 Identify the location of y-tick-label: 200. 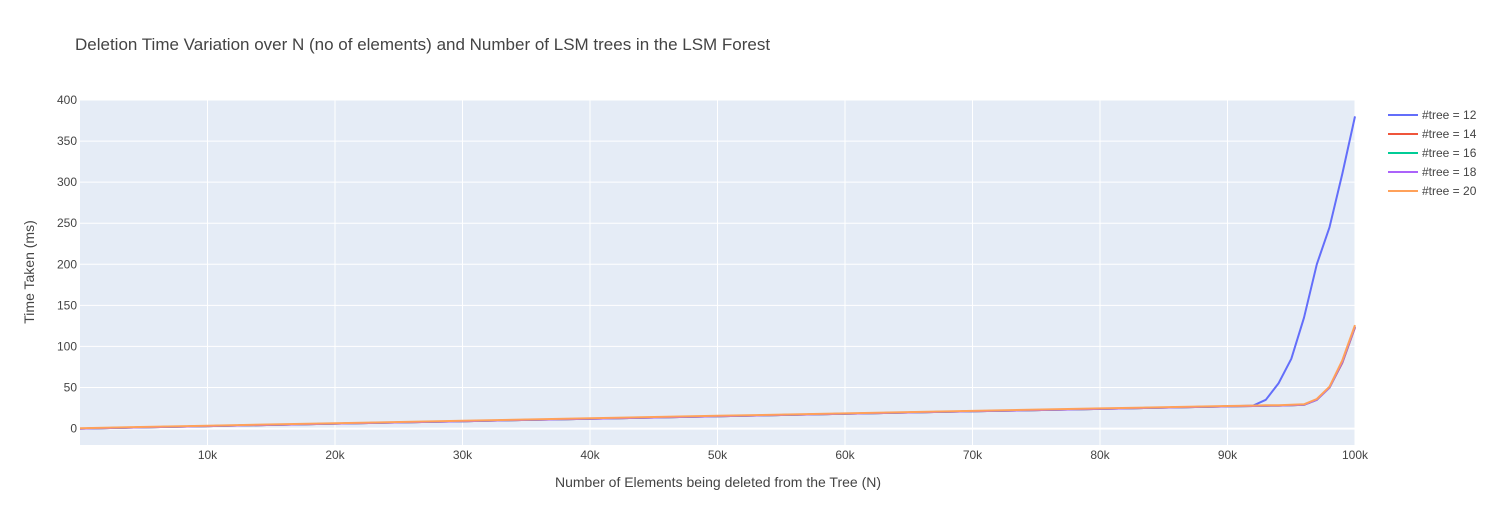
(67, 264).